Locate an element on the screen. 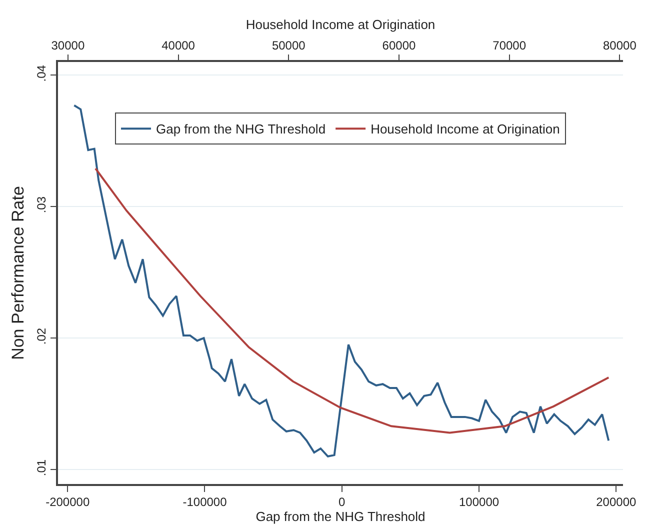  y-tick-label: .04 is located at coordinates (41, 73).